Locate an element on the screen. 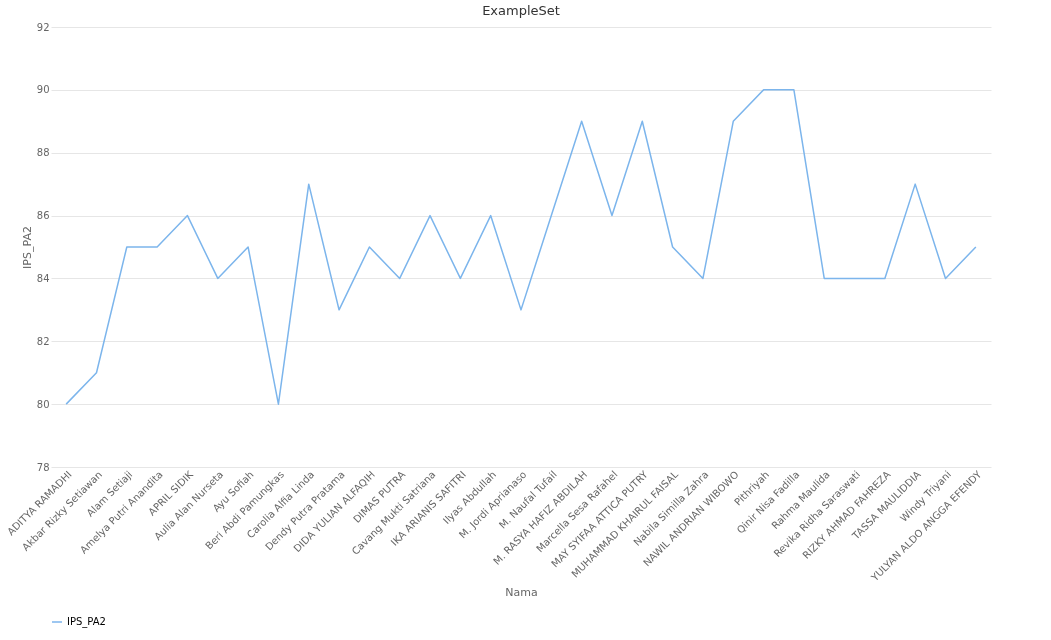  y-axis-title: IPS_PA2 is located at coordinates (27, 247).